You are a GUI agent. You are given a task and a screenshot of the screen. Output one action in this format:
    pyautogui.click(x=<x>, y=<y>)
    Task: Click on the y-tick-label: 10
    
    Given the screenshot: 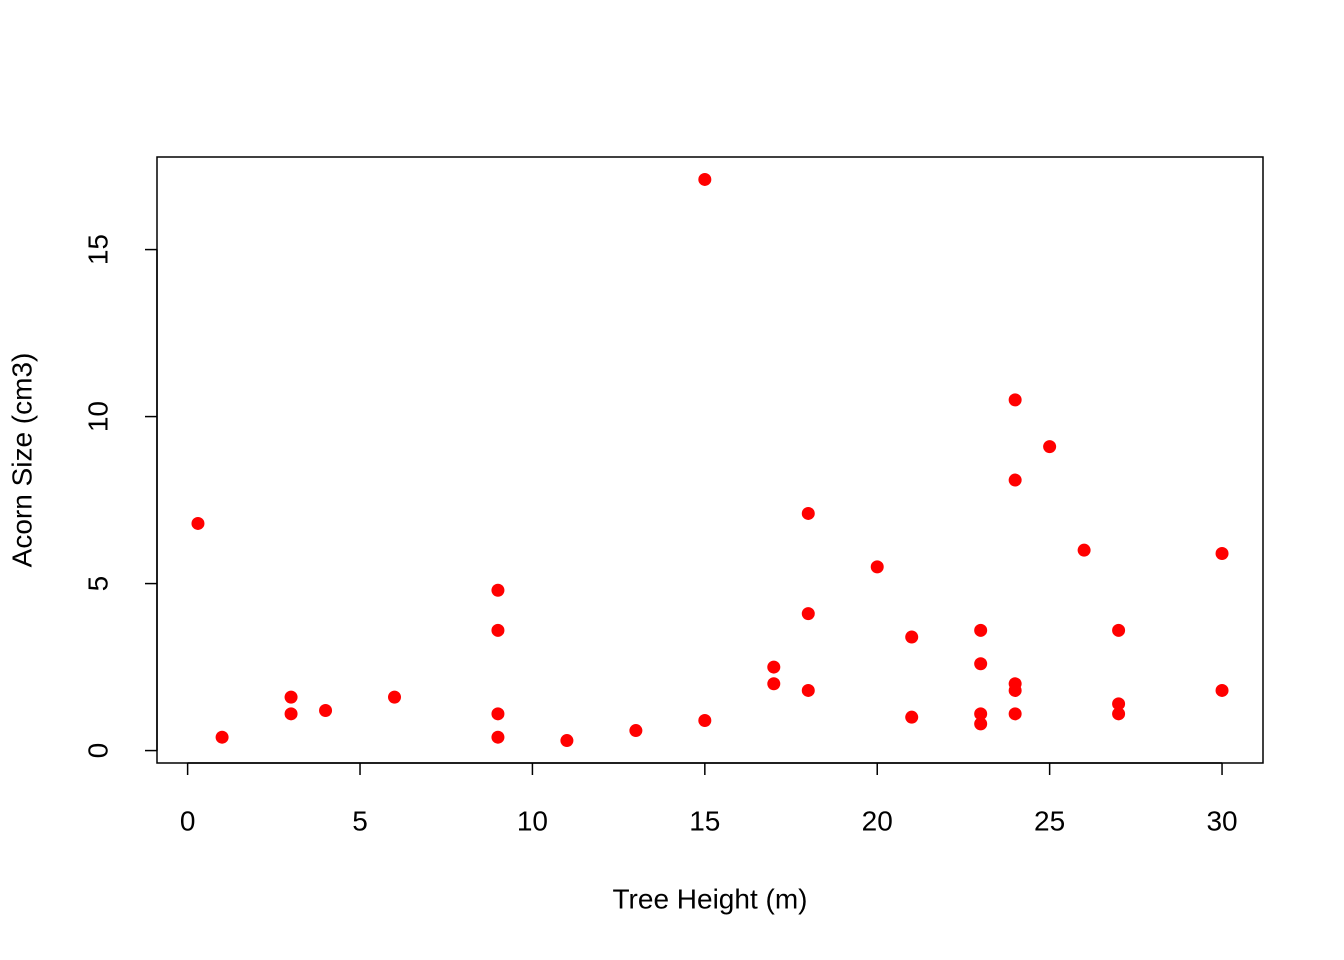 What is the action you would take?
    pyautogui.click(x=97, y=416)
    